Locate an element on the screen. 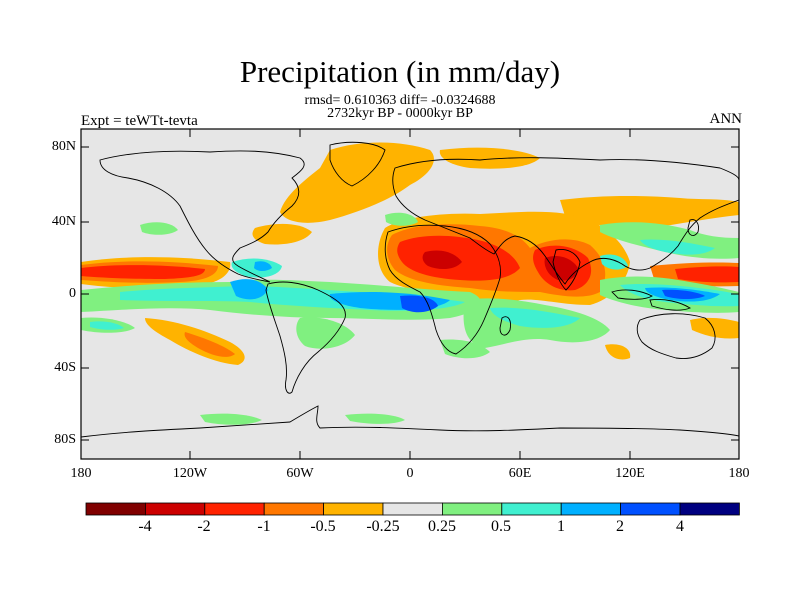 Image resolution: width=800 pixels, height=600 pixels. colorbar-label: 1 is located at coordinates (561, 526).